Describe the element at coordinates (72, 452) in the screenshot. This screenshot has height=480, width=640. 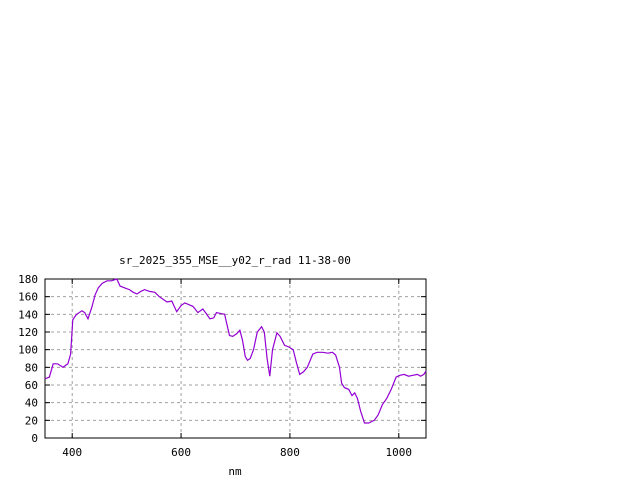
I see `x-tick-label: 400` at that location.